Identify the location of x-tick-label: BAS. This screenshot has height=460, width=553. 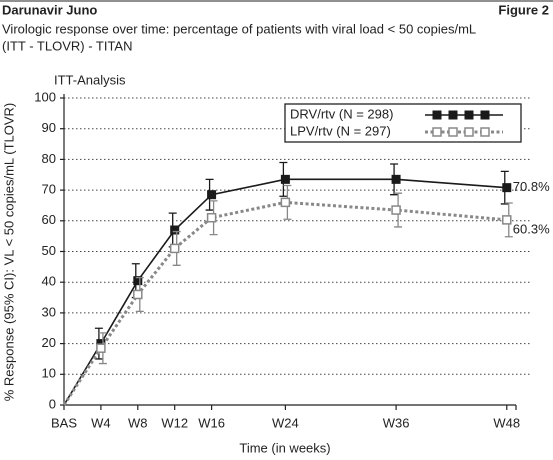
(64, 422).